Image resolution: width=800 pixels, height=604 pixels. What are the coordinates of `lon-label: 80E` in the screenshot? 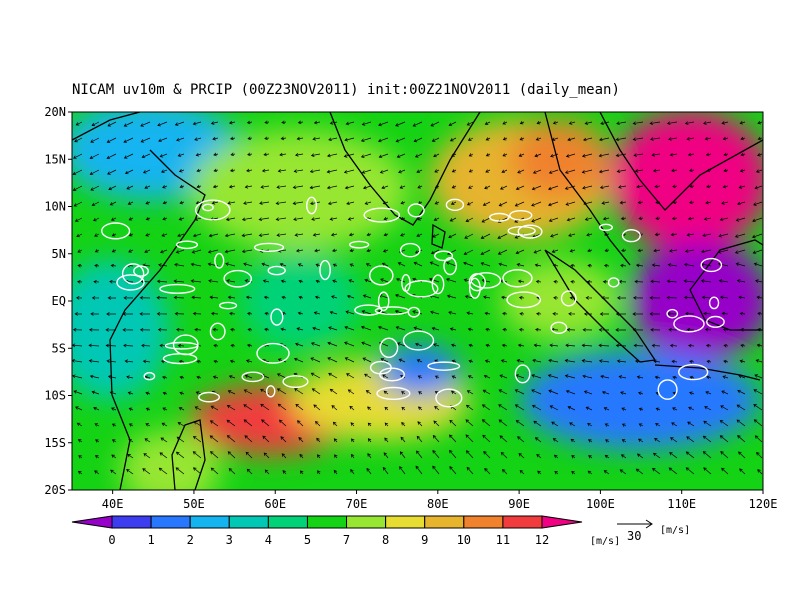 It's located at (438, 504).